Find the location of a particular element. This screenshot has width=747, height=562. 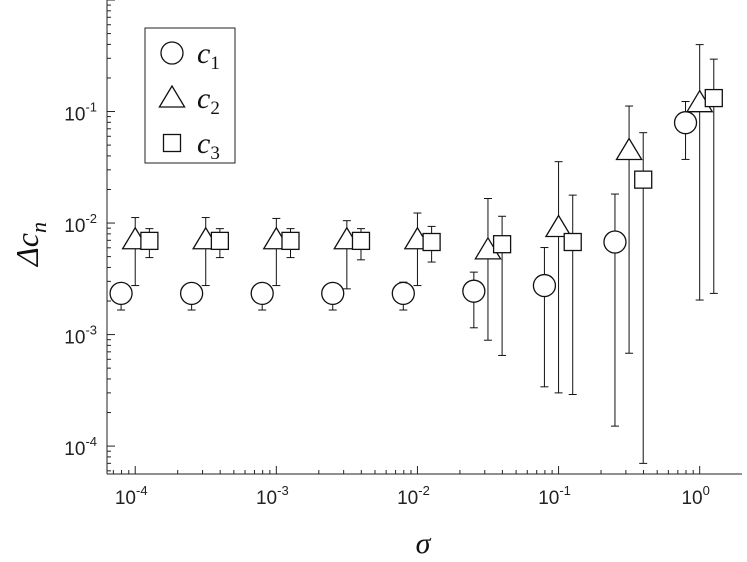

x-tick-label: 10⁻² is located at coordinates (413, 496).